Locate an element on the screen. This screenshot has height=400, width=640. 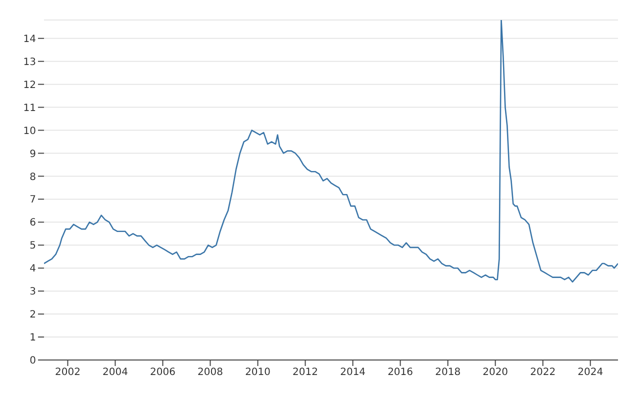
y-tick-label: 3 is located at coordinates (33, 292).